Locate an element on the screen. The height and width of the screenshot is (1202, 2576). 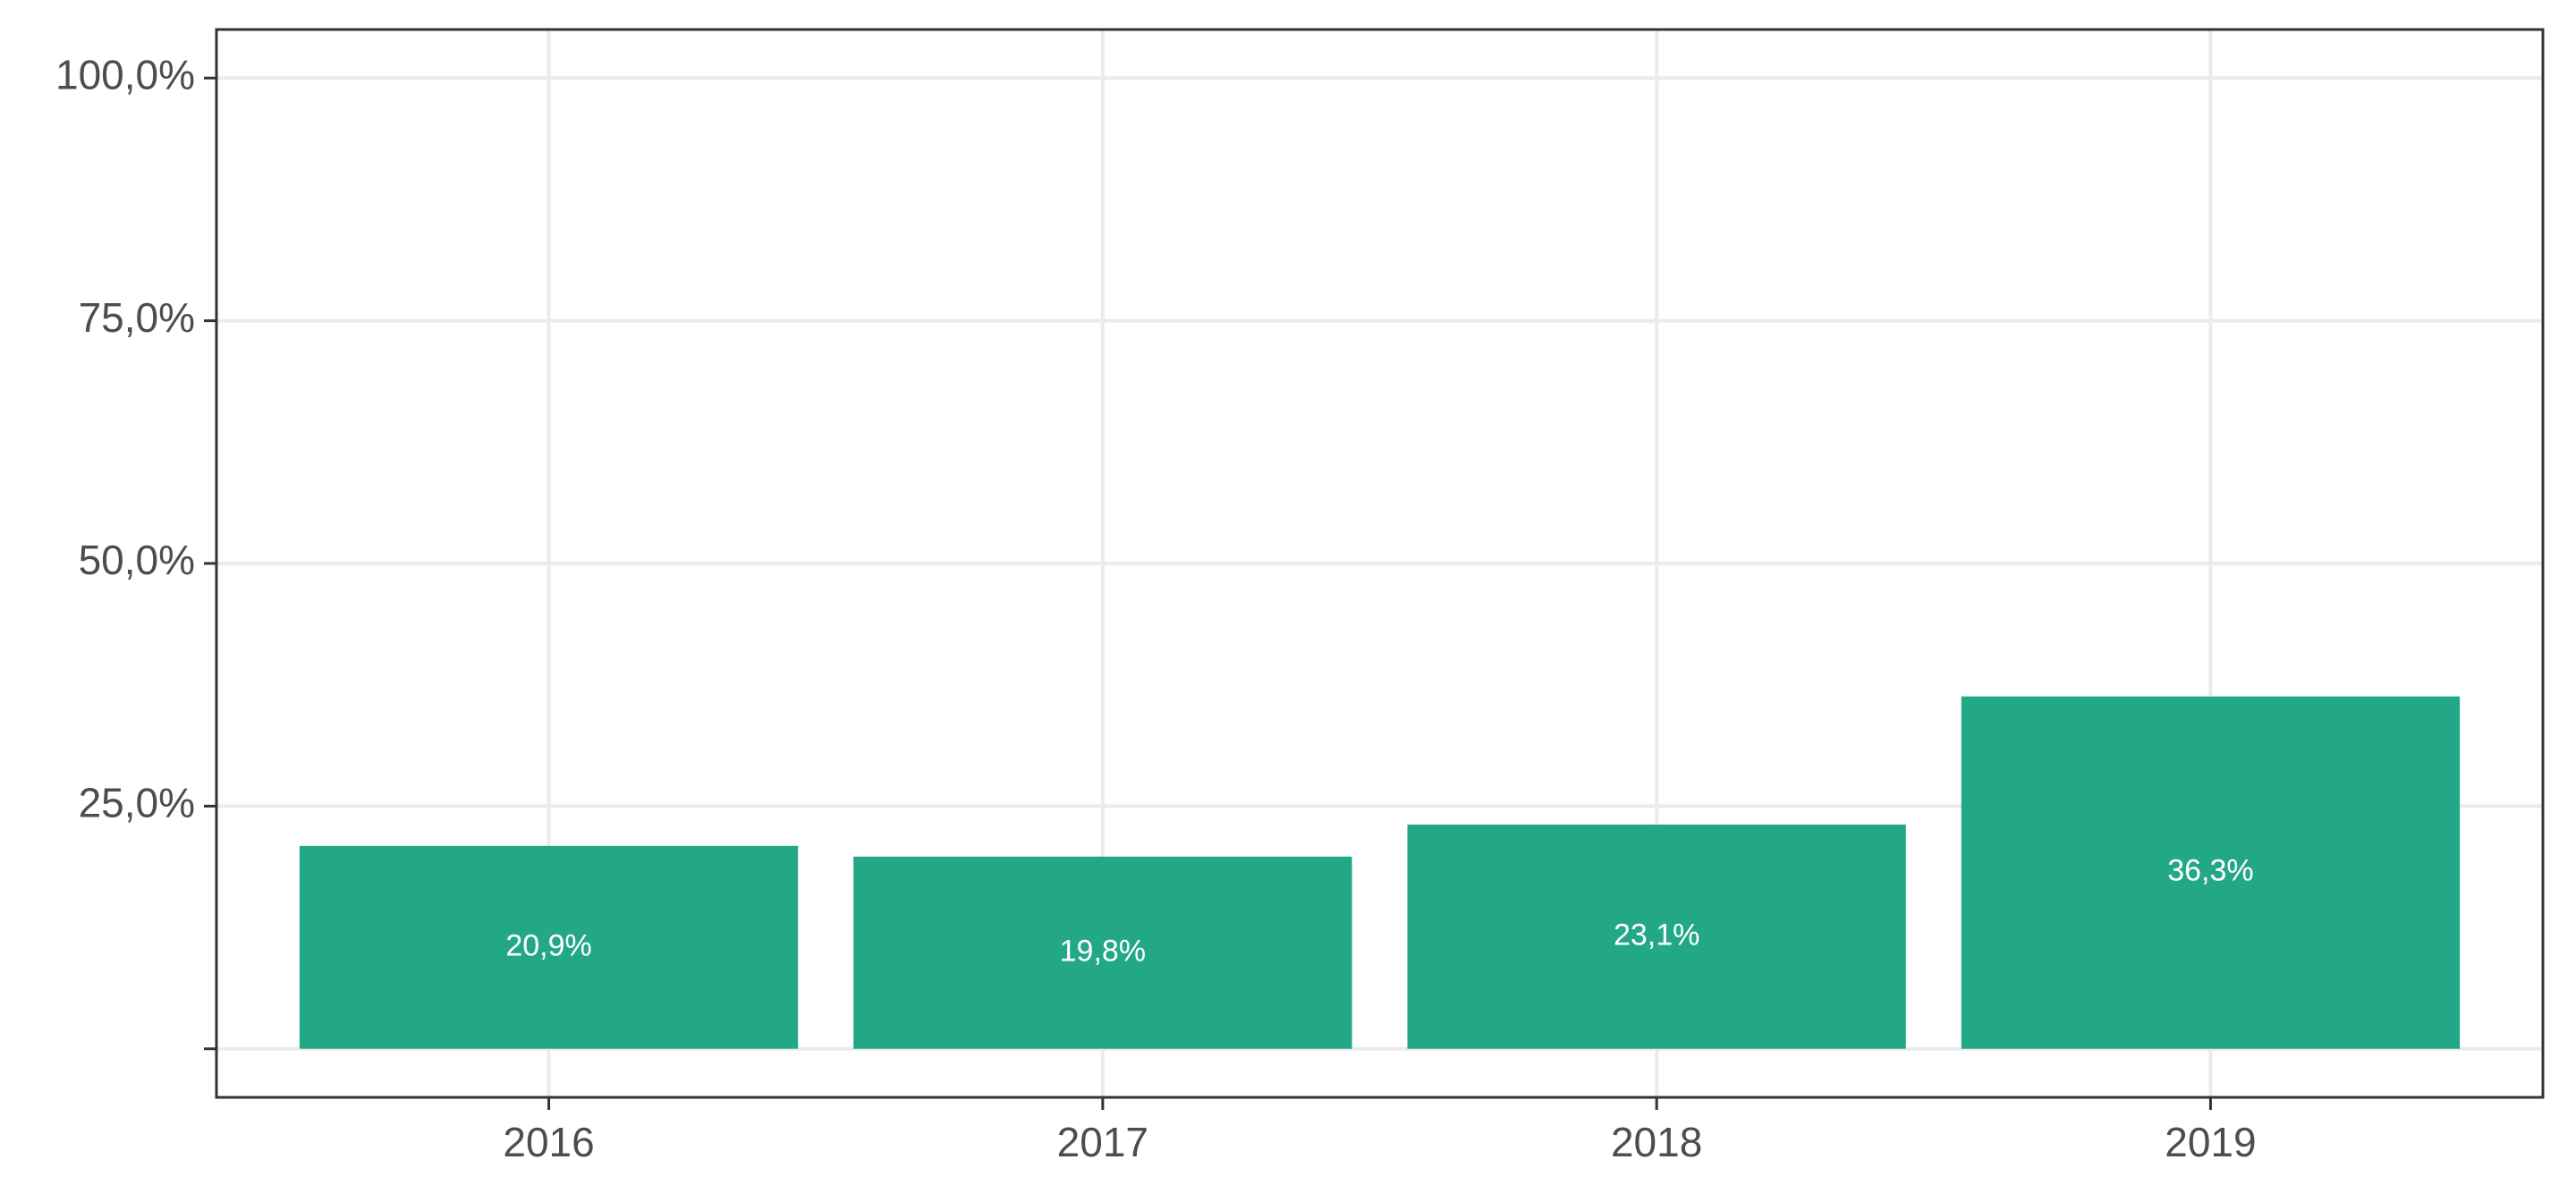
x-tick-label: 2017 is located at coordinates (1102, 1142).